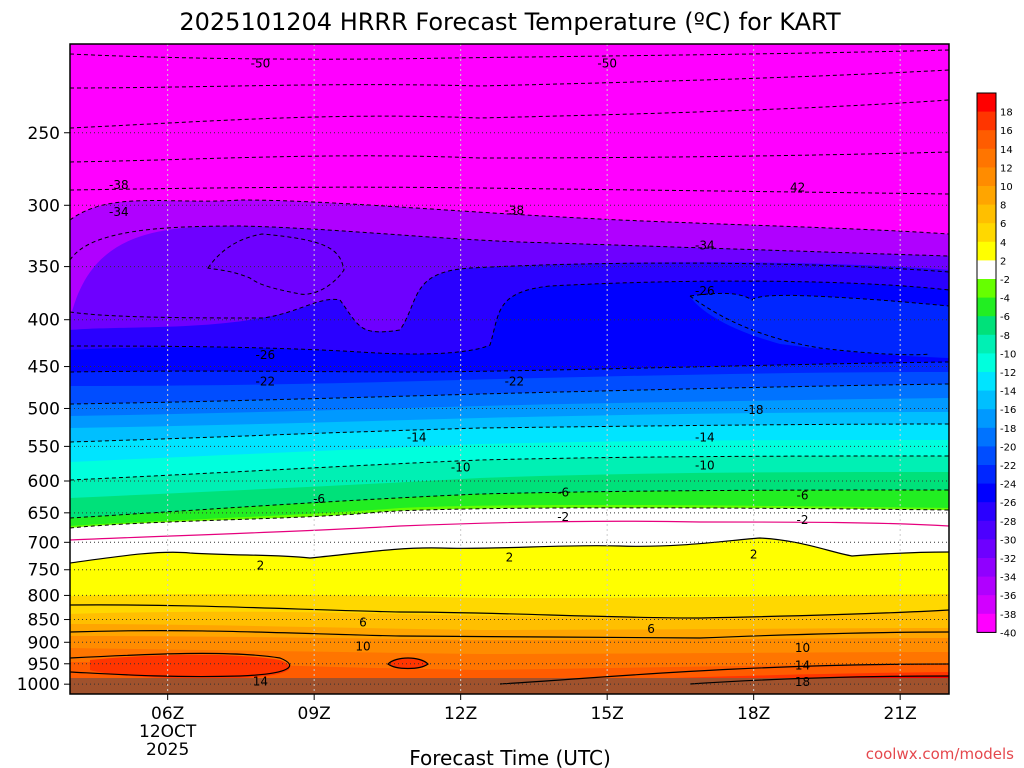 The image size is (1024, 768). What do you see at coordinates (408, 663) in the screenshot?
I see `warm-pocket-small` at bounding box center [408, 663].